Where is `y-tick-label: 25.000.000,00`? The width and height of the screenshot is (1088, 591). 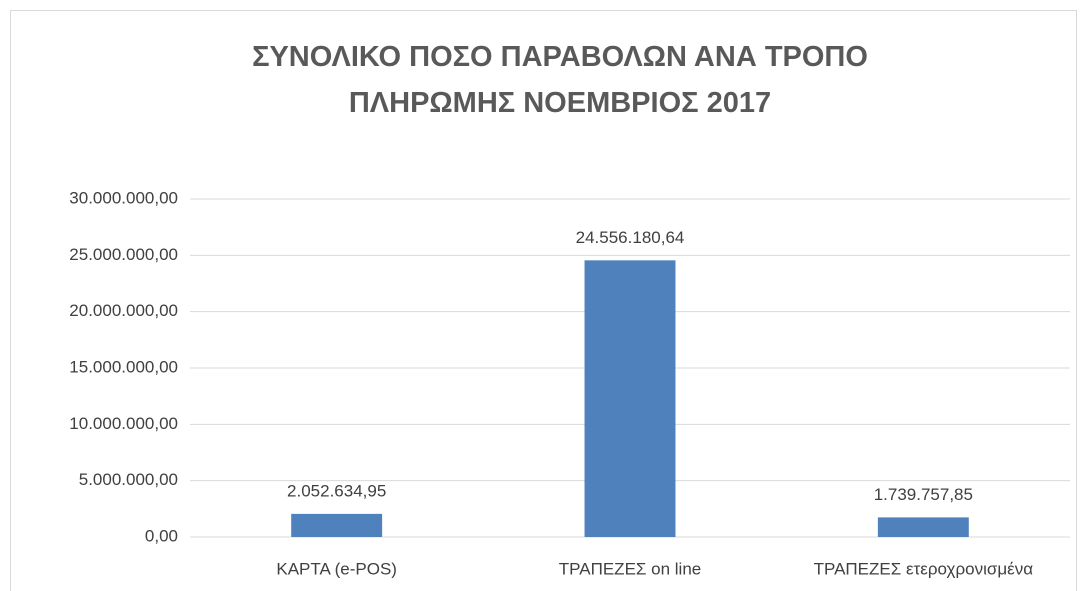
y-tick-label: 25.000.000,00 is located at coordinates (123, 254).